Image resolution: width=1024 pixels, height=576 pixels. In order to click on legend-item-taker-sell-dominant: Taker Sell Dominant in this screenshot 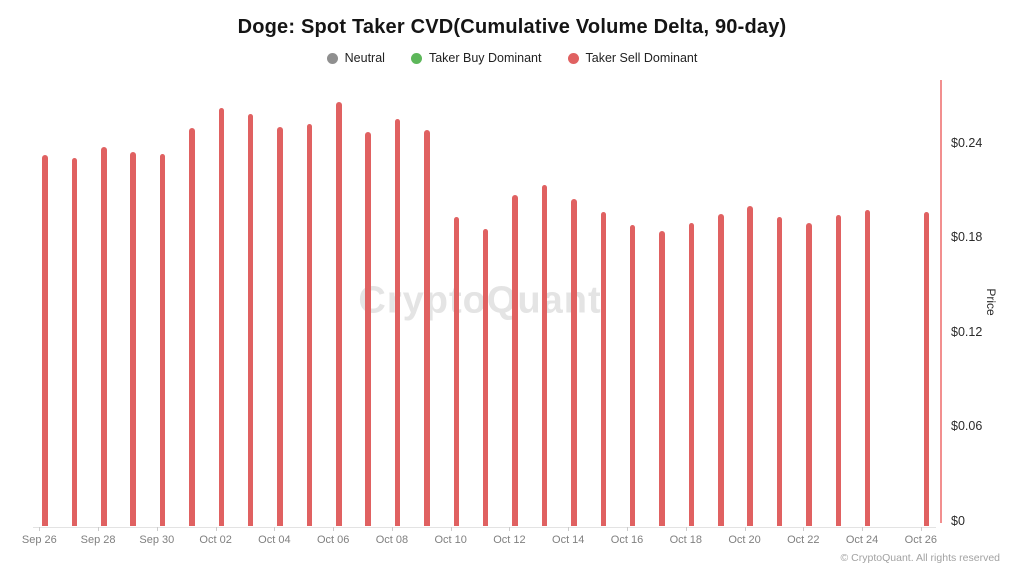, I will do `click(632, 58)`.